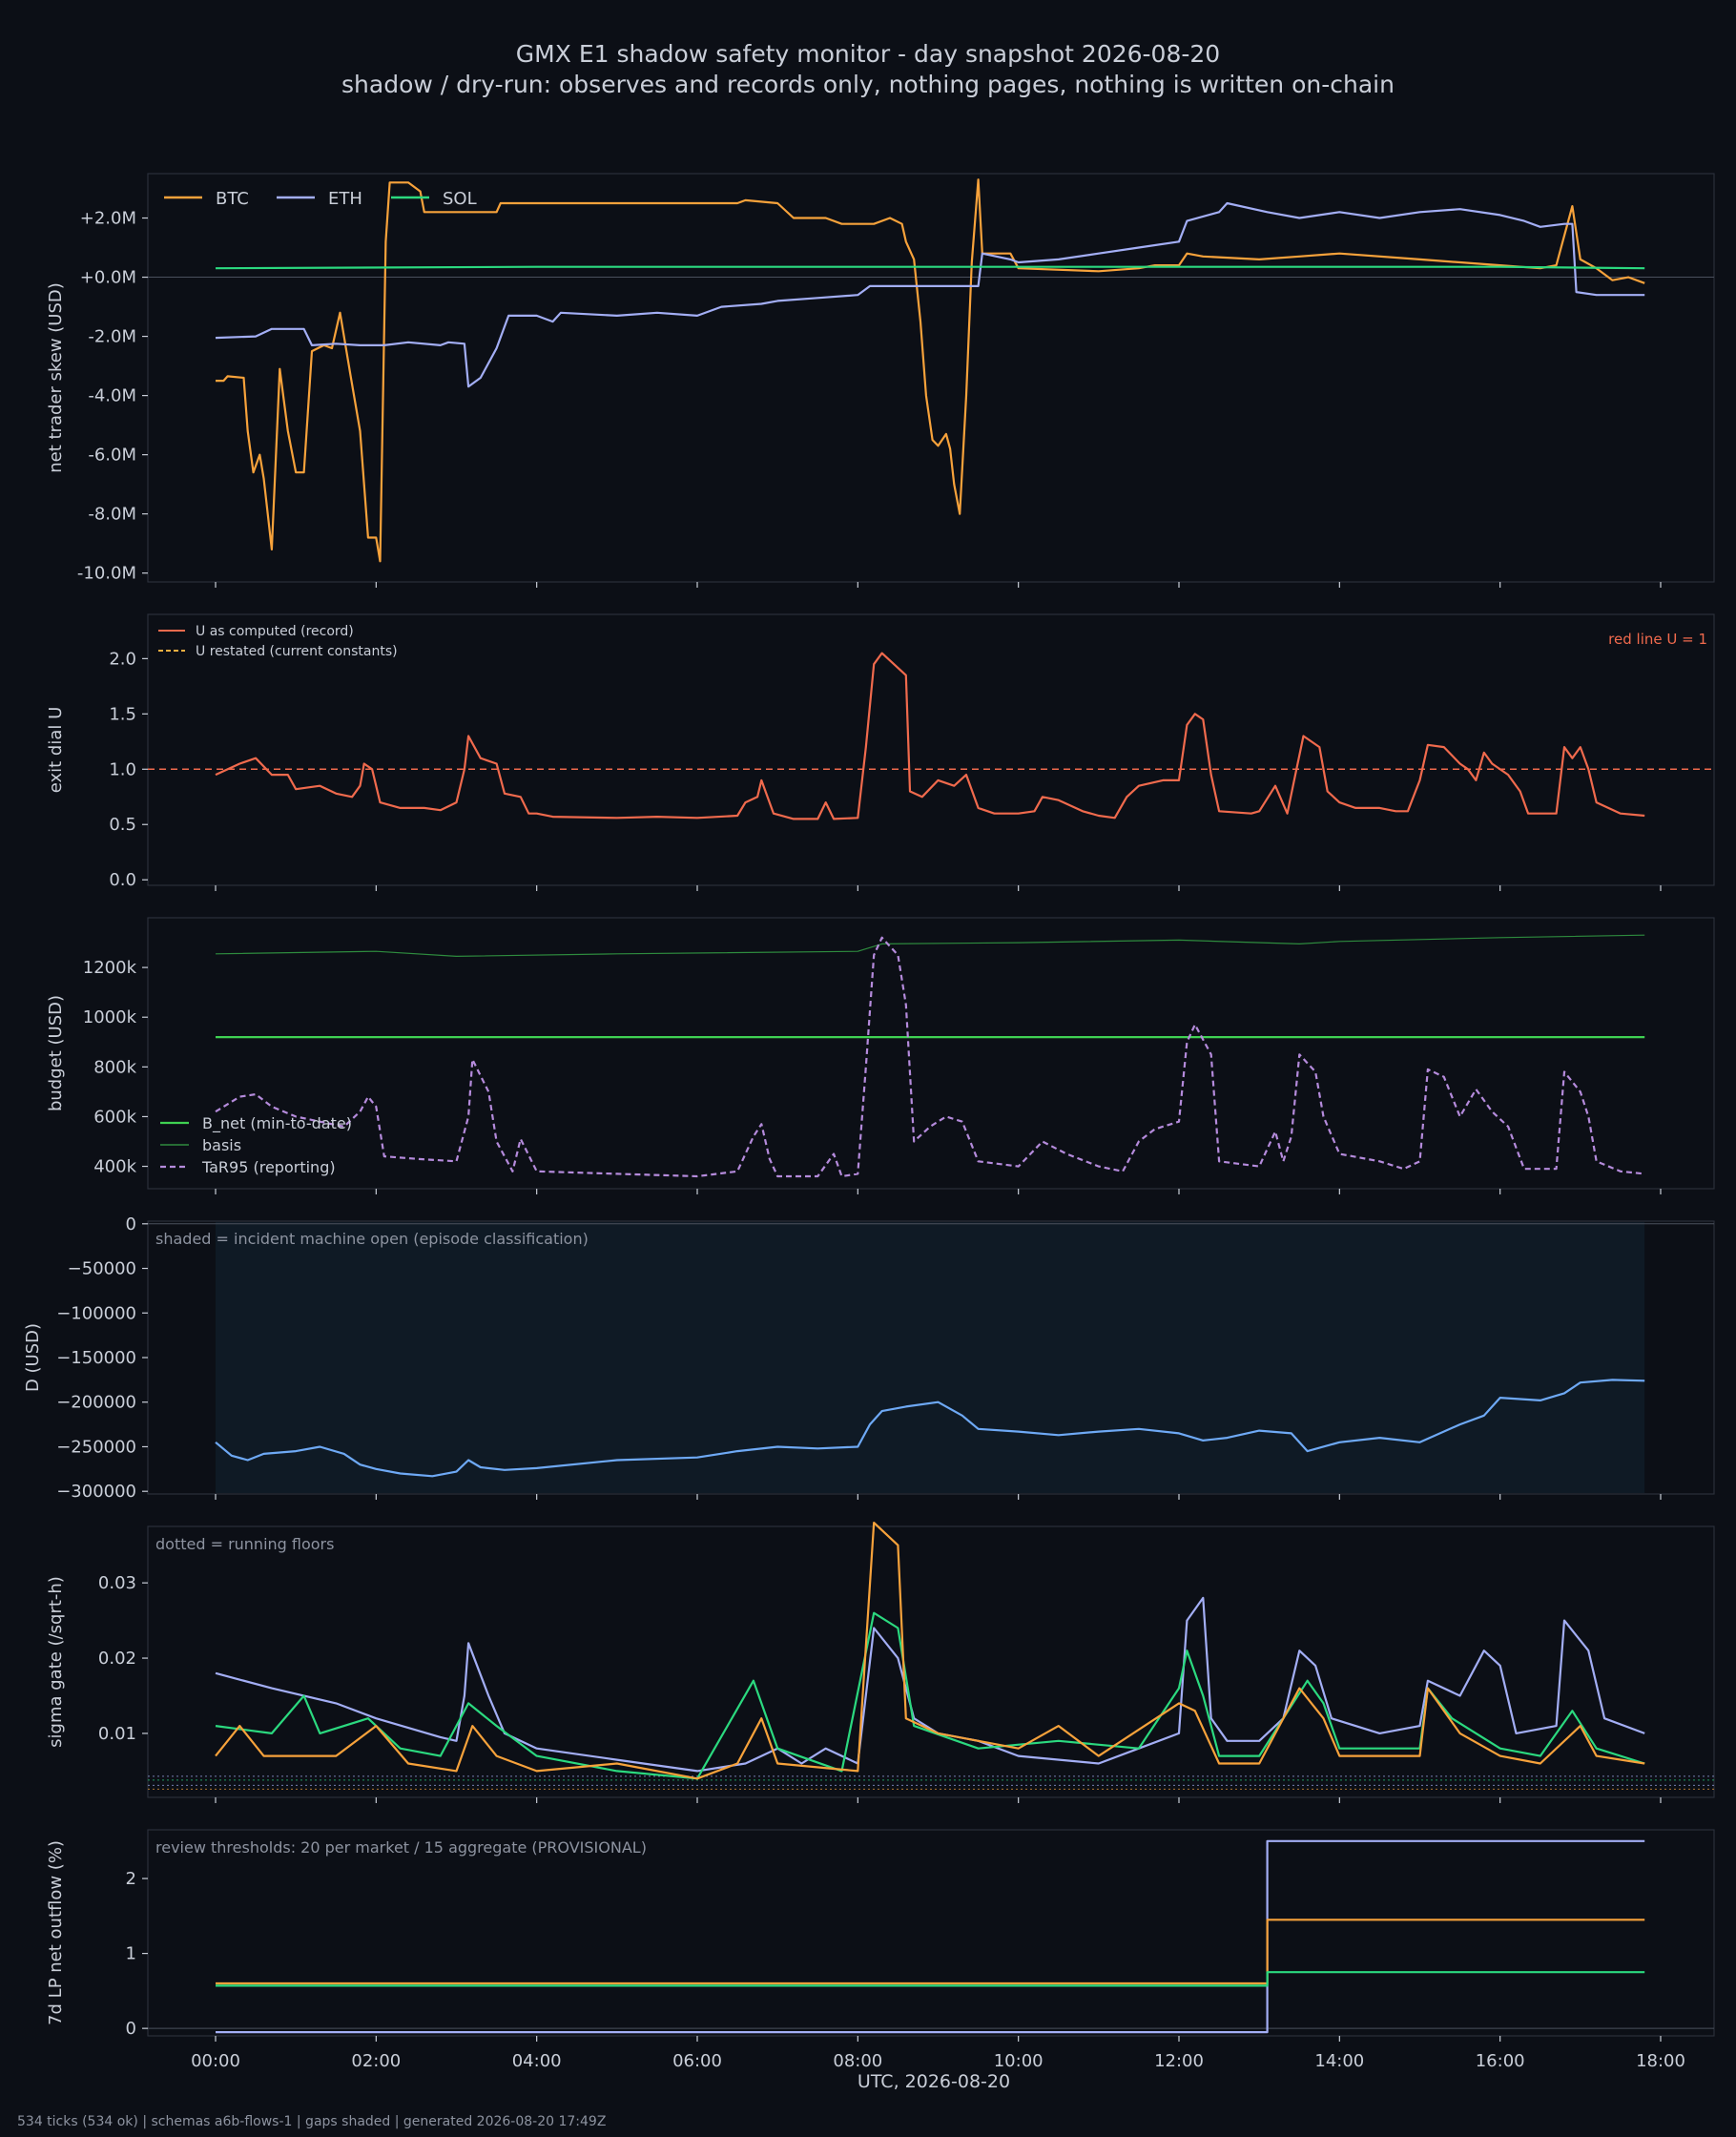  What do you see at coordinates (930, 1428) in the screenshot?
I see `series-d` at bounding box center [930, 1428].